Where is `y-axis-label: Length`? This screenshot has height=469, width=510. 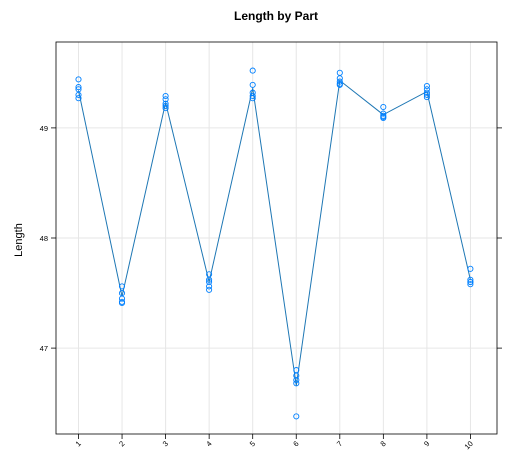
y-axis-label: Length is located at coordinates (19, 240).